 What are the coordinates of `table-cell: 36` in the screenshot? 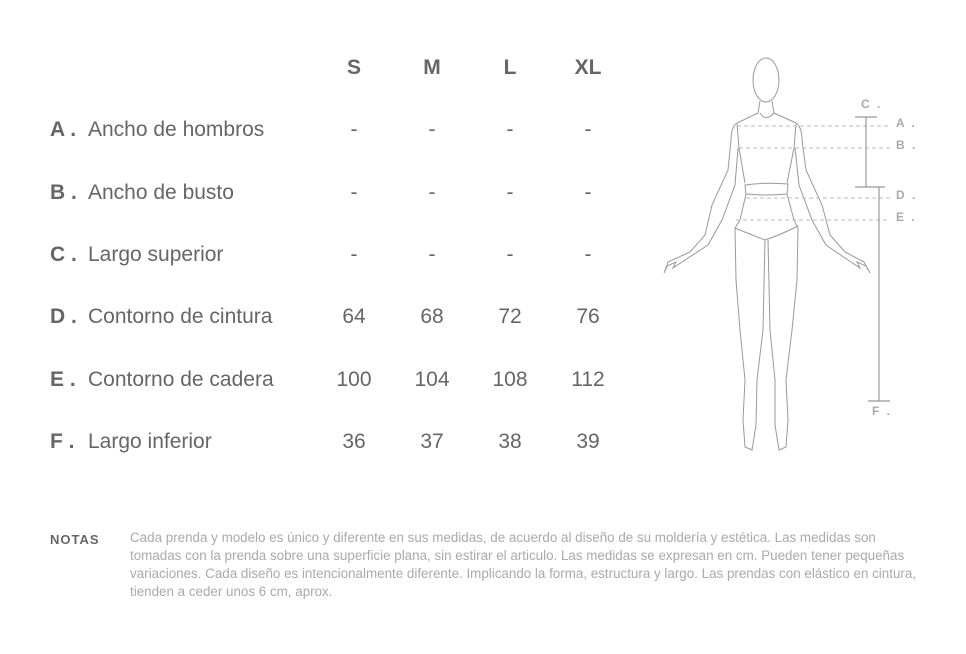 It's located at (354, 441).